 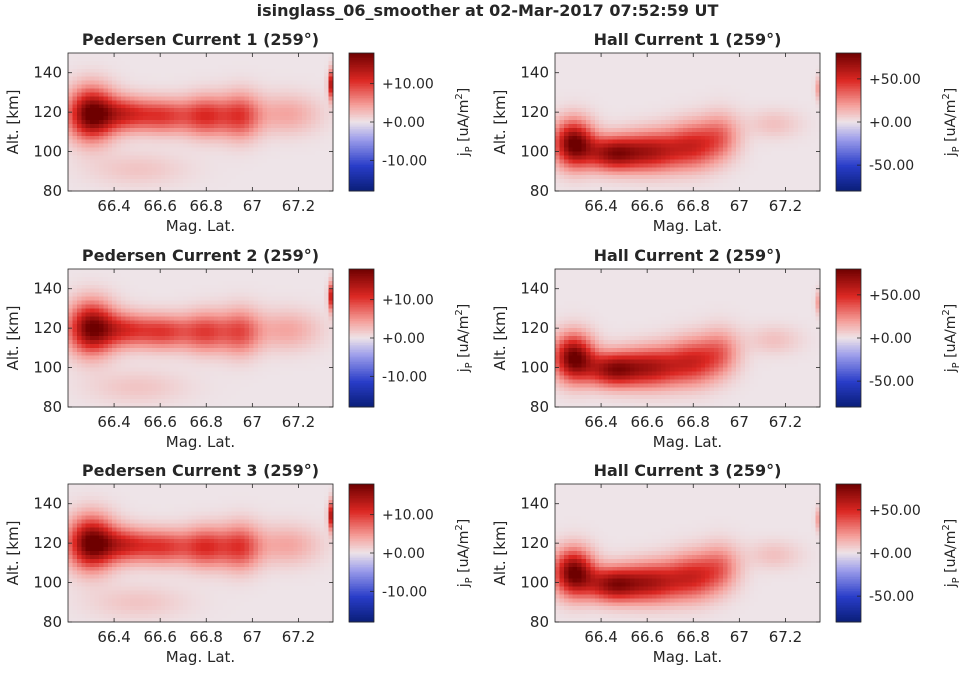 I want to click on panel-title: Hall Current 1 (259°), so click(x=688, y=39).